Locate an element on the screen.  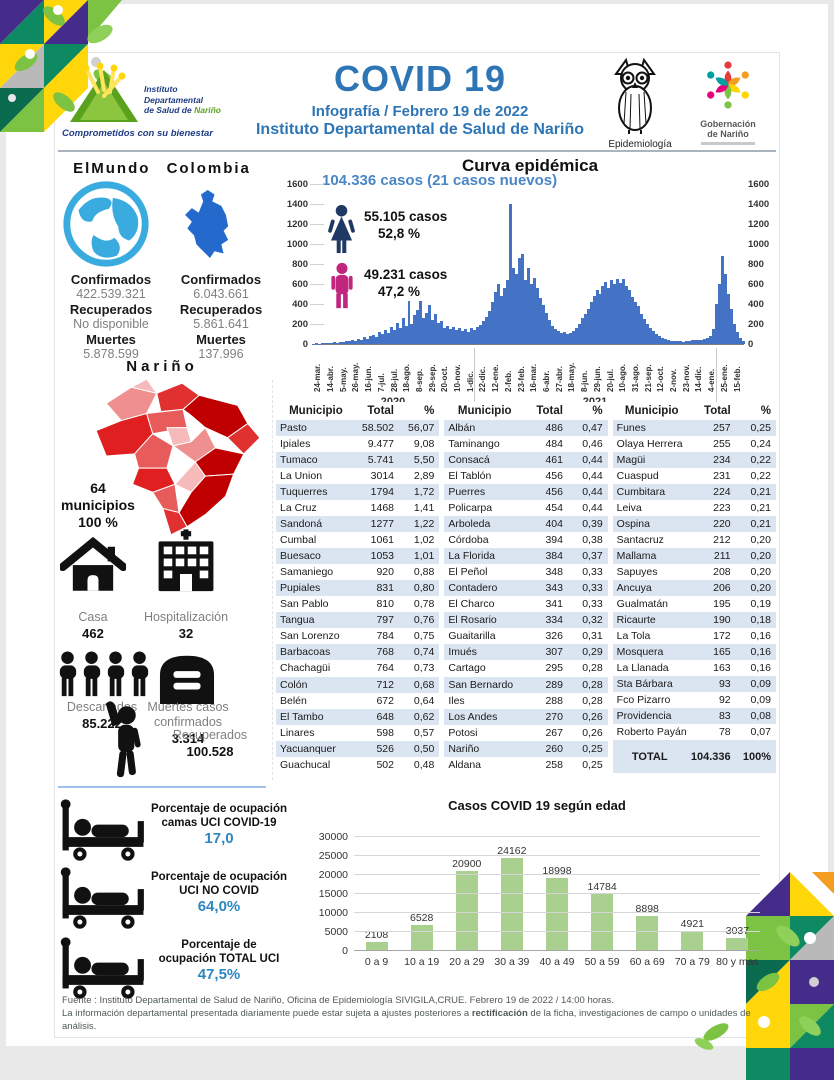
total-cell: 172 is located at coordinates (722, 636).